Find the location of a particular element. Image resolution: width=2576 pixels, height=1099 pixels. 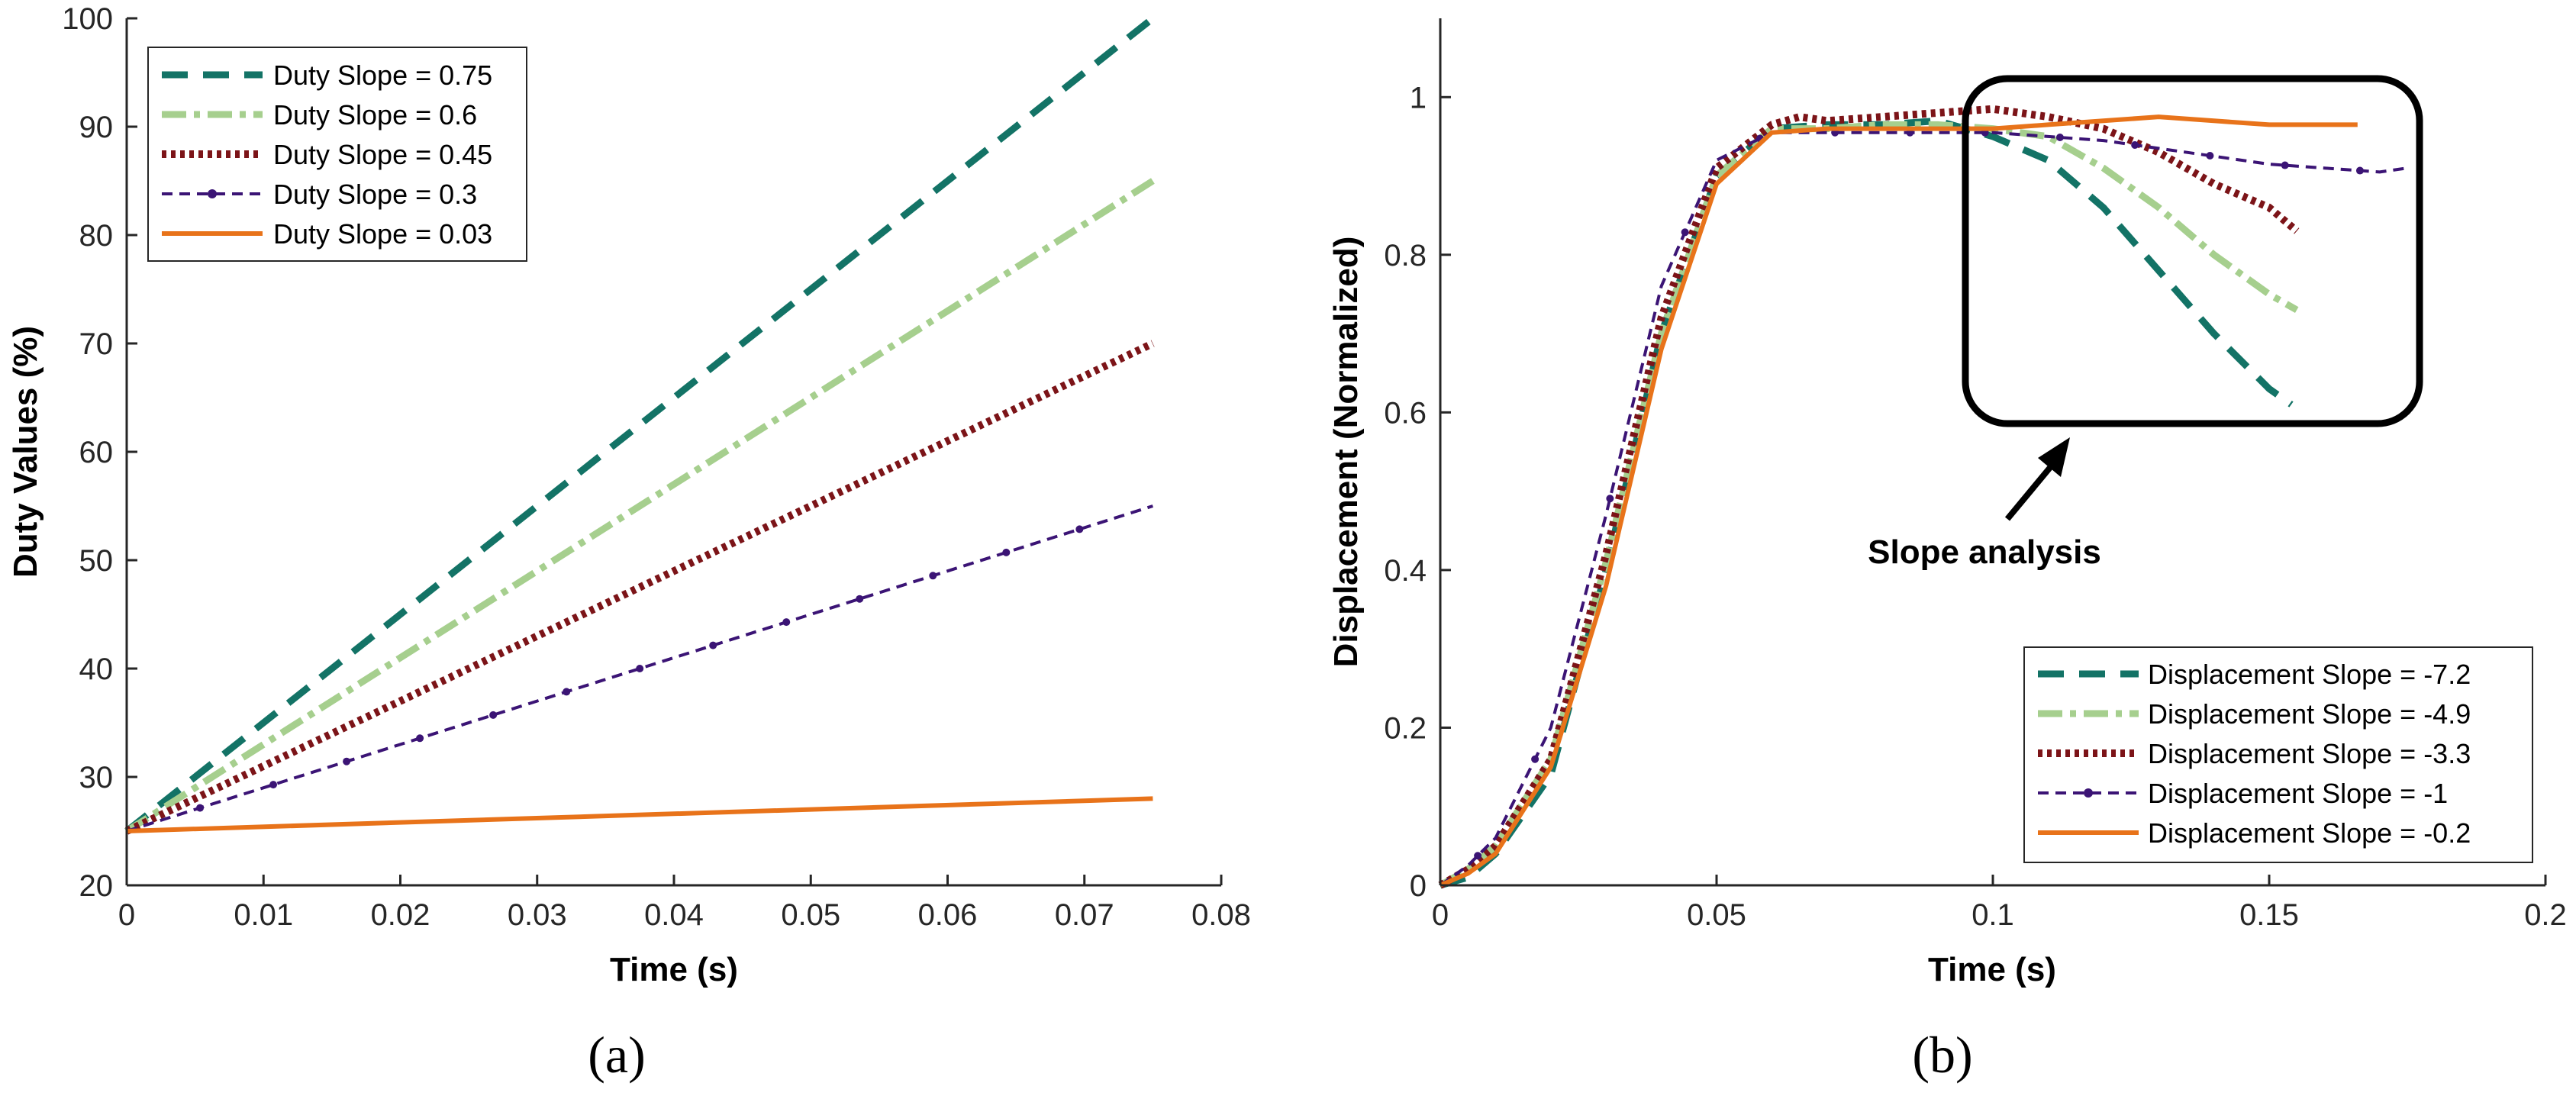

y-tick-label: 80 is located at coordinates (97, 236).